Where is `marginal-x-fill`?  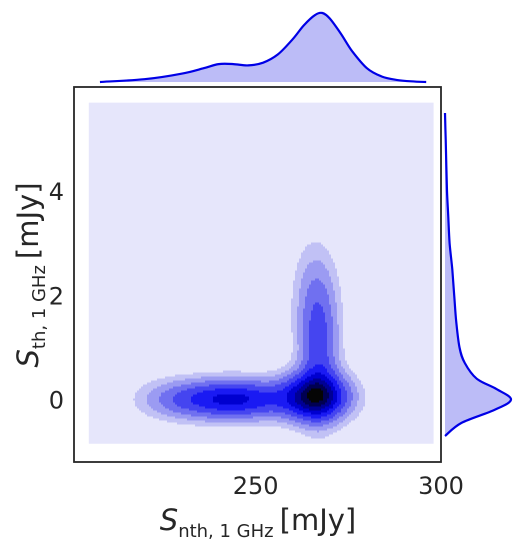
marginal-x-fill is located at coordinates (263, 47).